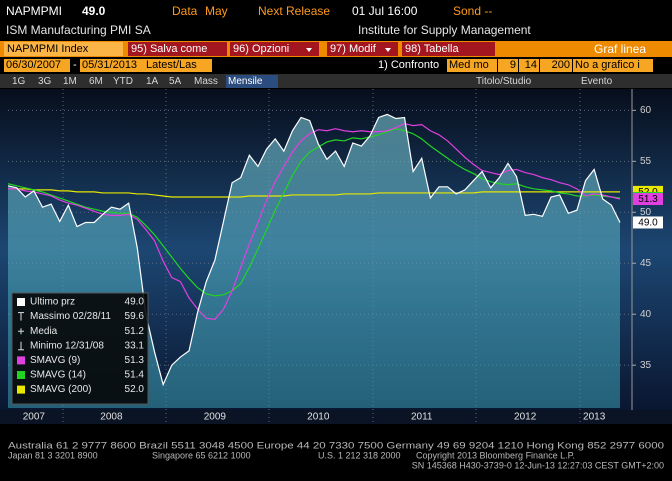 The image size is (672, 481). I want to click on range-button: 5A, so click(175, 81).